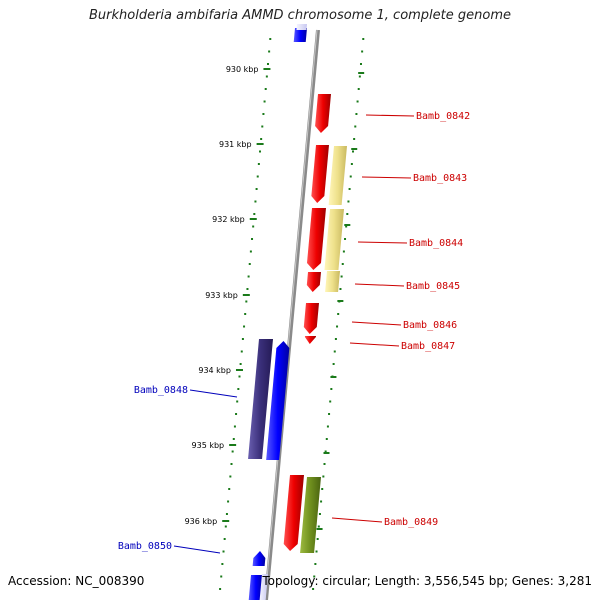 This screenshot has height=600, width=600. Describe the element at coordinates (440, 178) in the screenshot. I see `gene-label: Bamb_0843` at that location.